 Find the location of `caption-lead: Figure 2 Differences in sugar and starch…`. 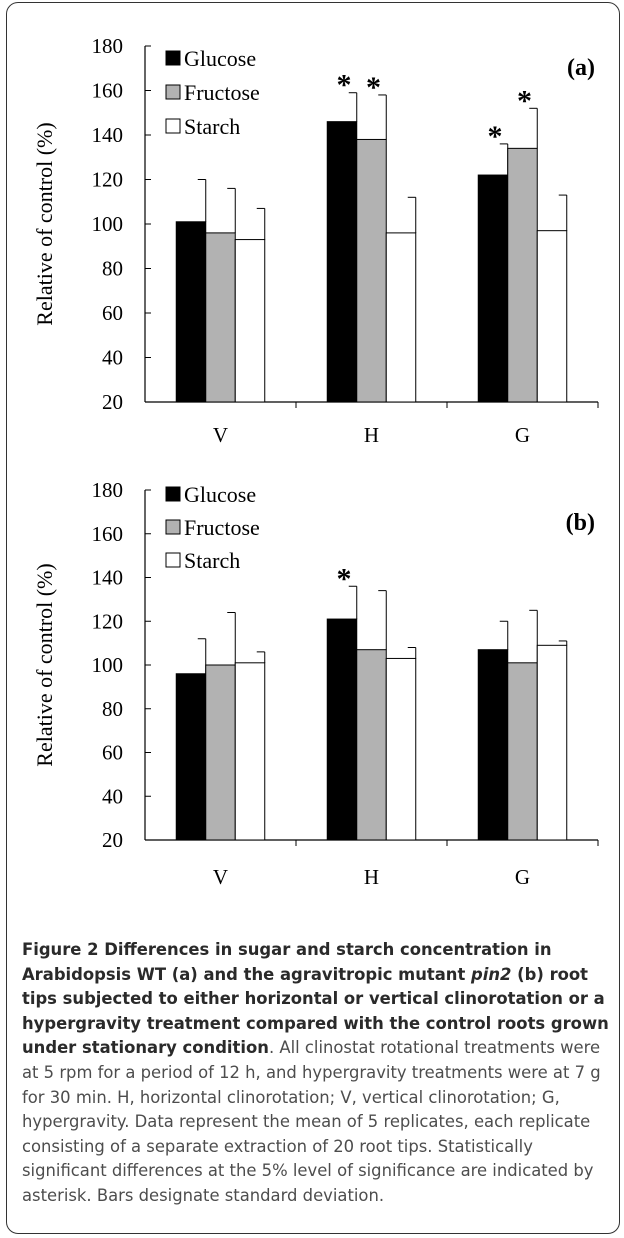

caption-lead: Figure 2 Differences in sugar and starch… is located at coordinates (315, 998).